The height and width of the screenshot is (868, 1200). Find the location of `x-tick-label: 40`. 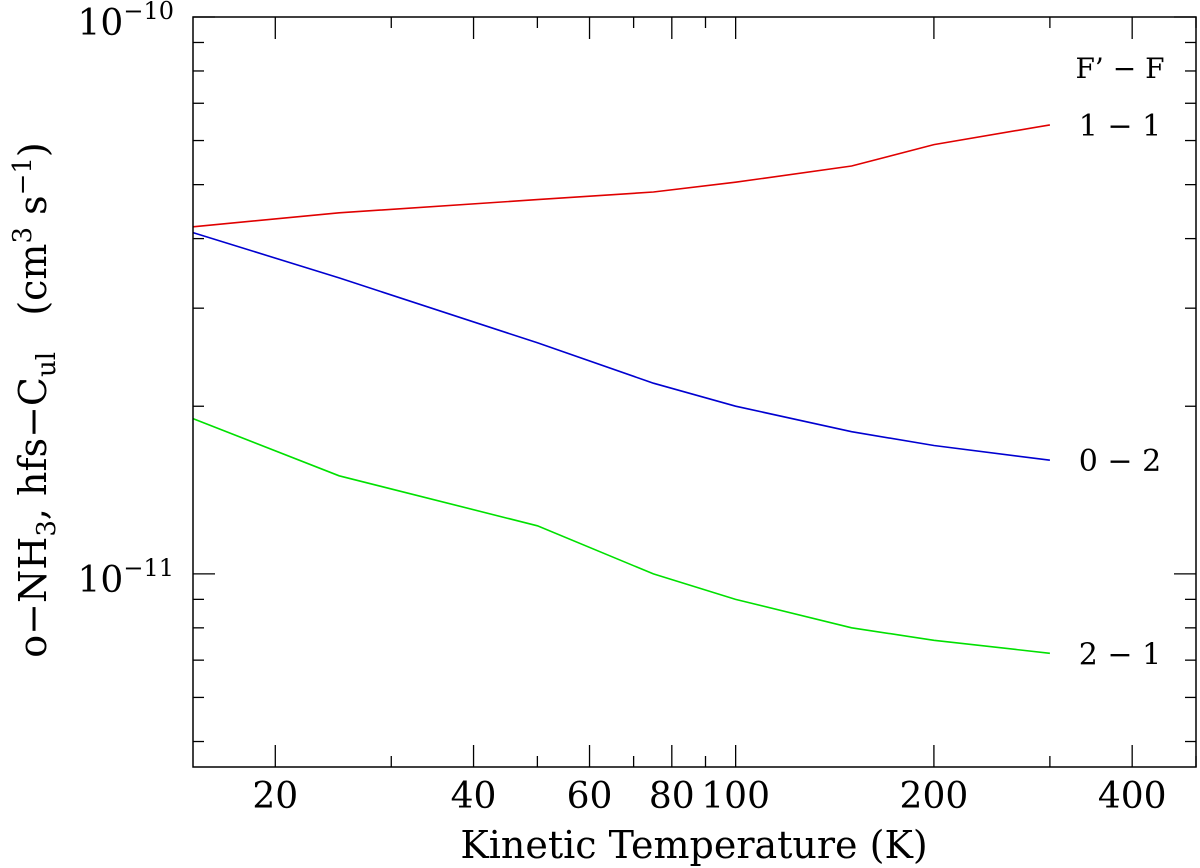

x-tick-label: 40 is located at coordinates (474, 796).